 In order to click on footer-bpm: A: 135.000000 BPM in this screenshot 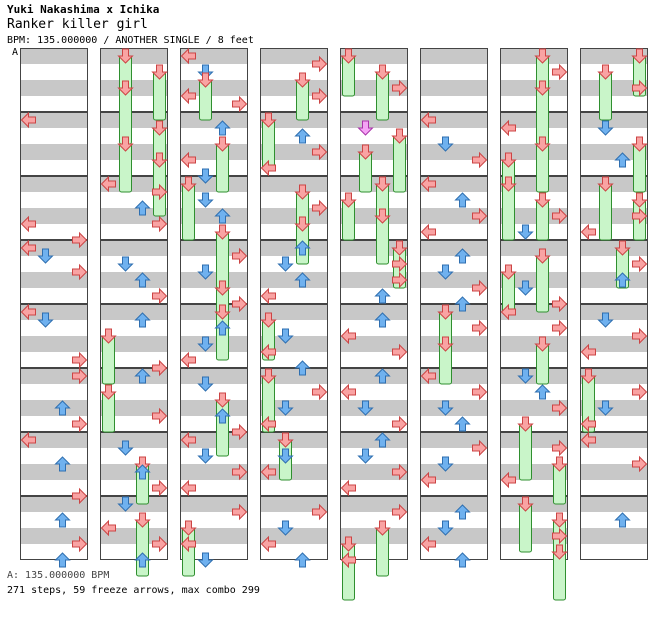, I will do `click(58, 575)`.